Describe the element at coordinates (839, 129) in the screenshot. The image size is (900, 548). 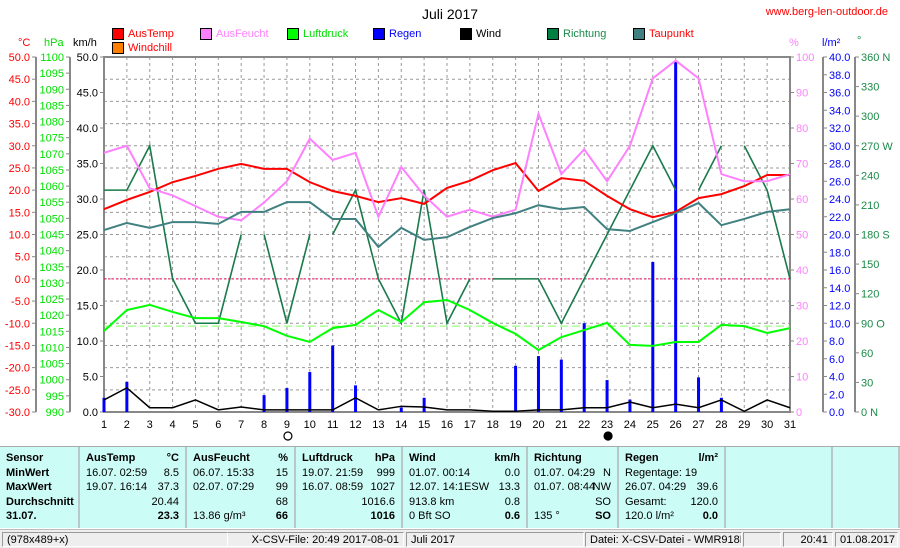
I see `axis-label-rain: 32.0` at that location.